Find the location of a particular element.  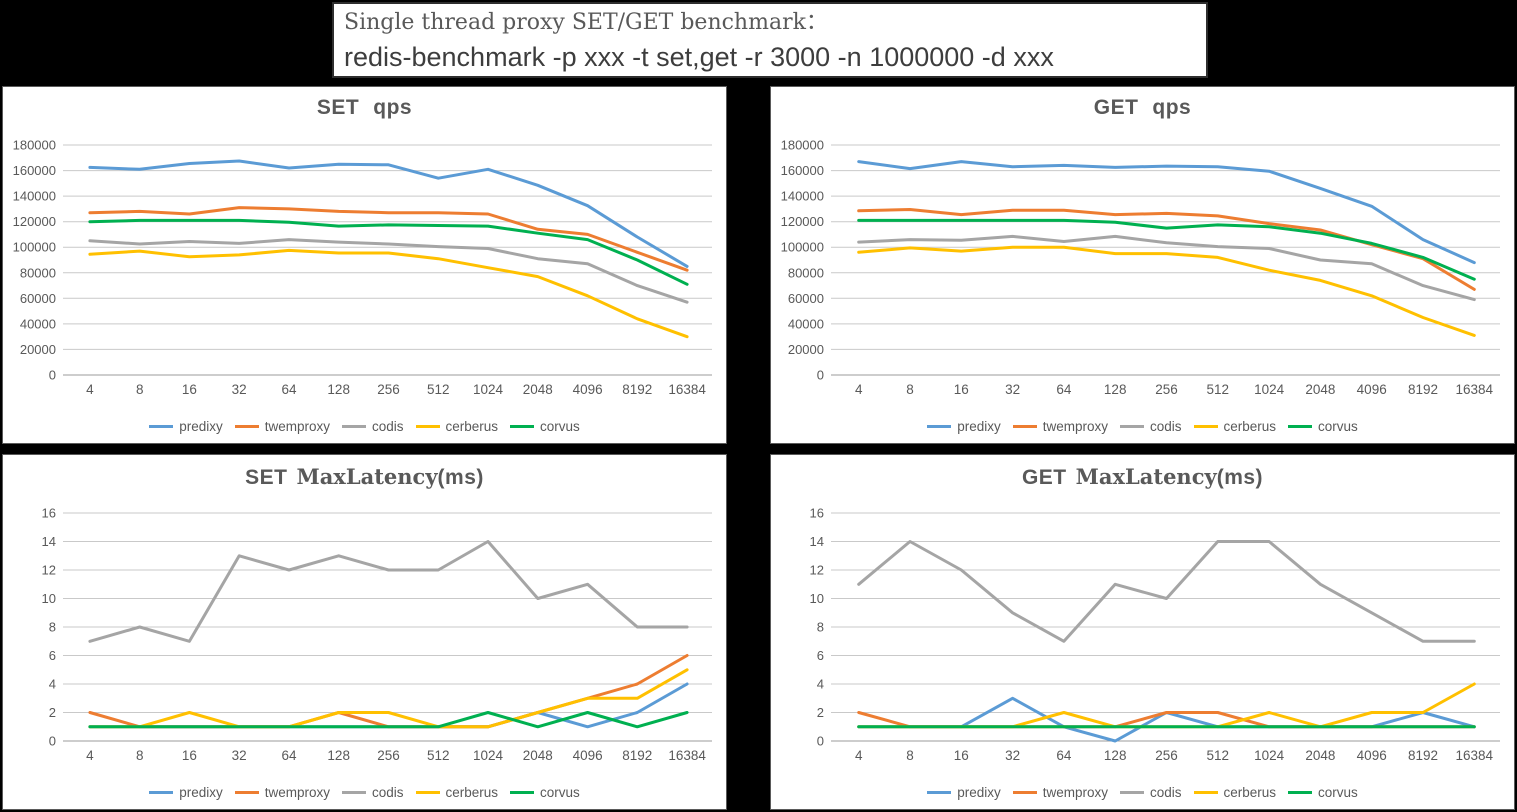

chart-title-mid: MaxLatency is located at coordinates (367, 476).